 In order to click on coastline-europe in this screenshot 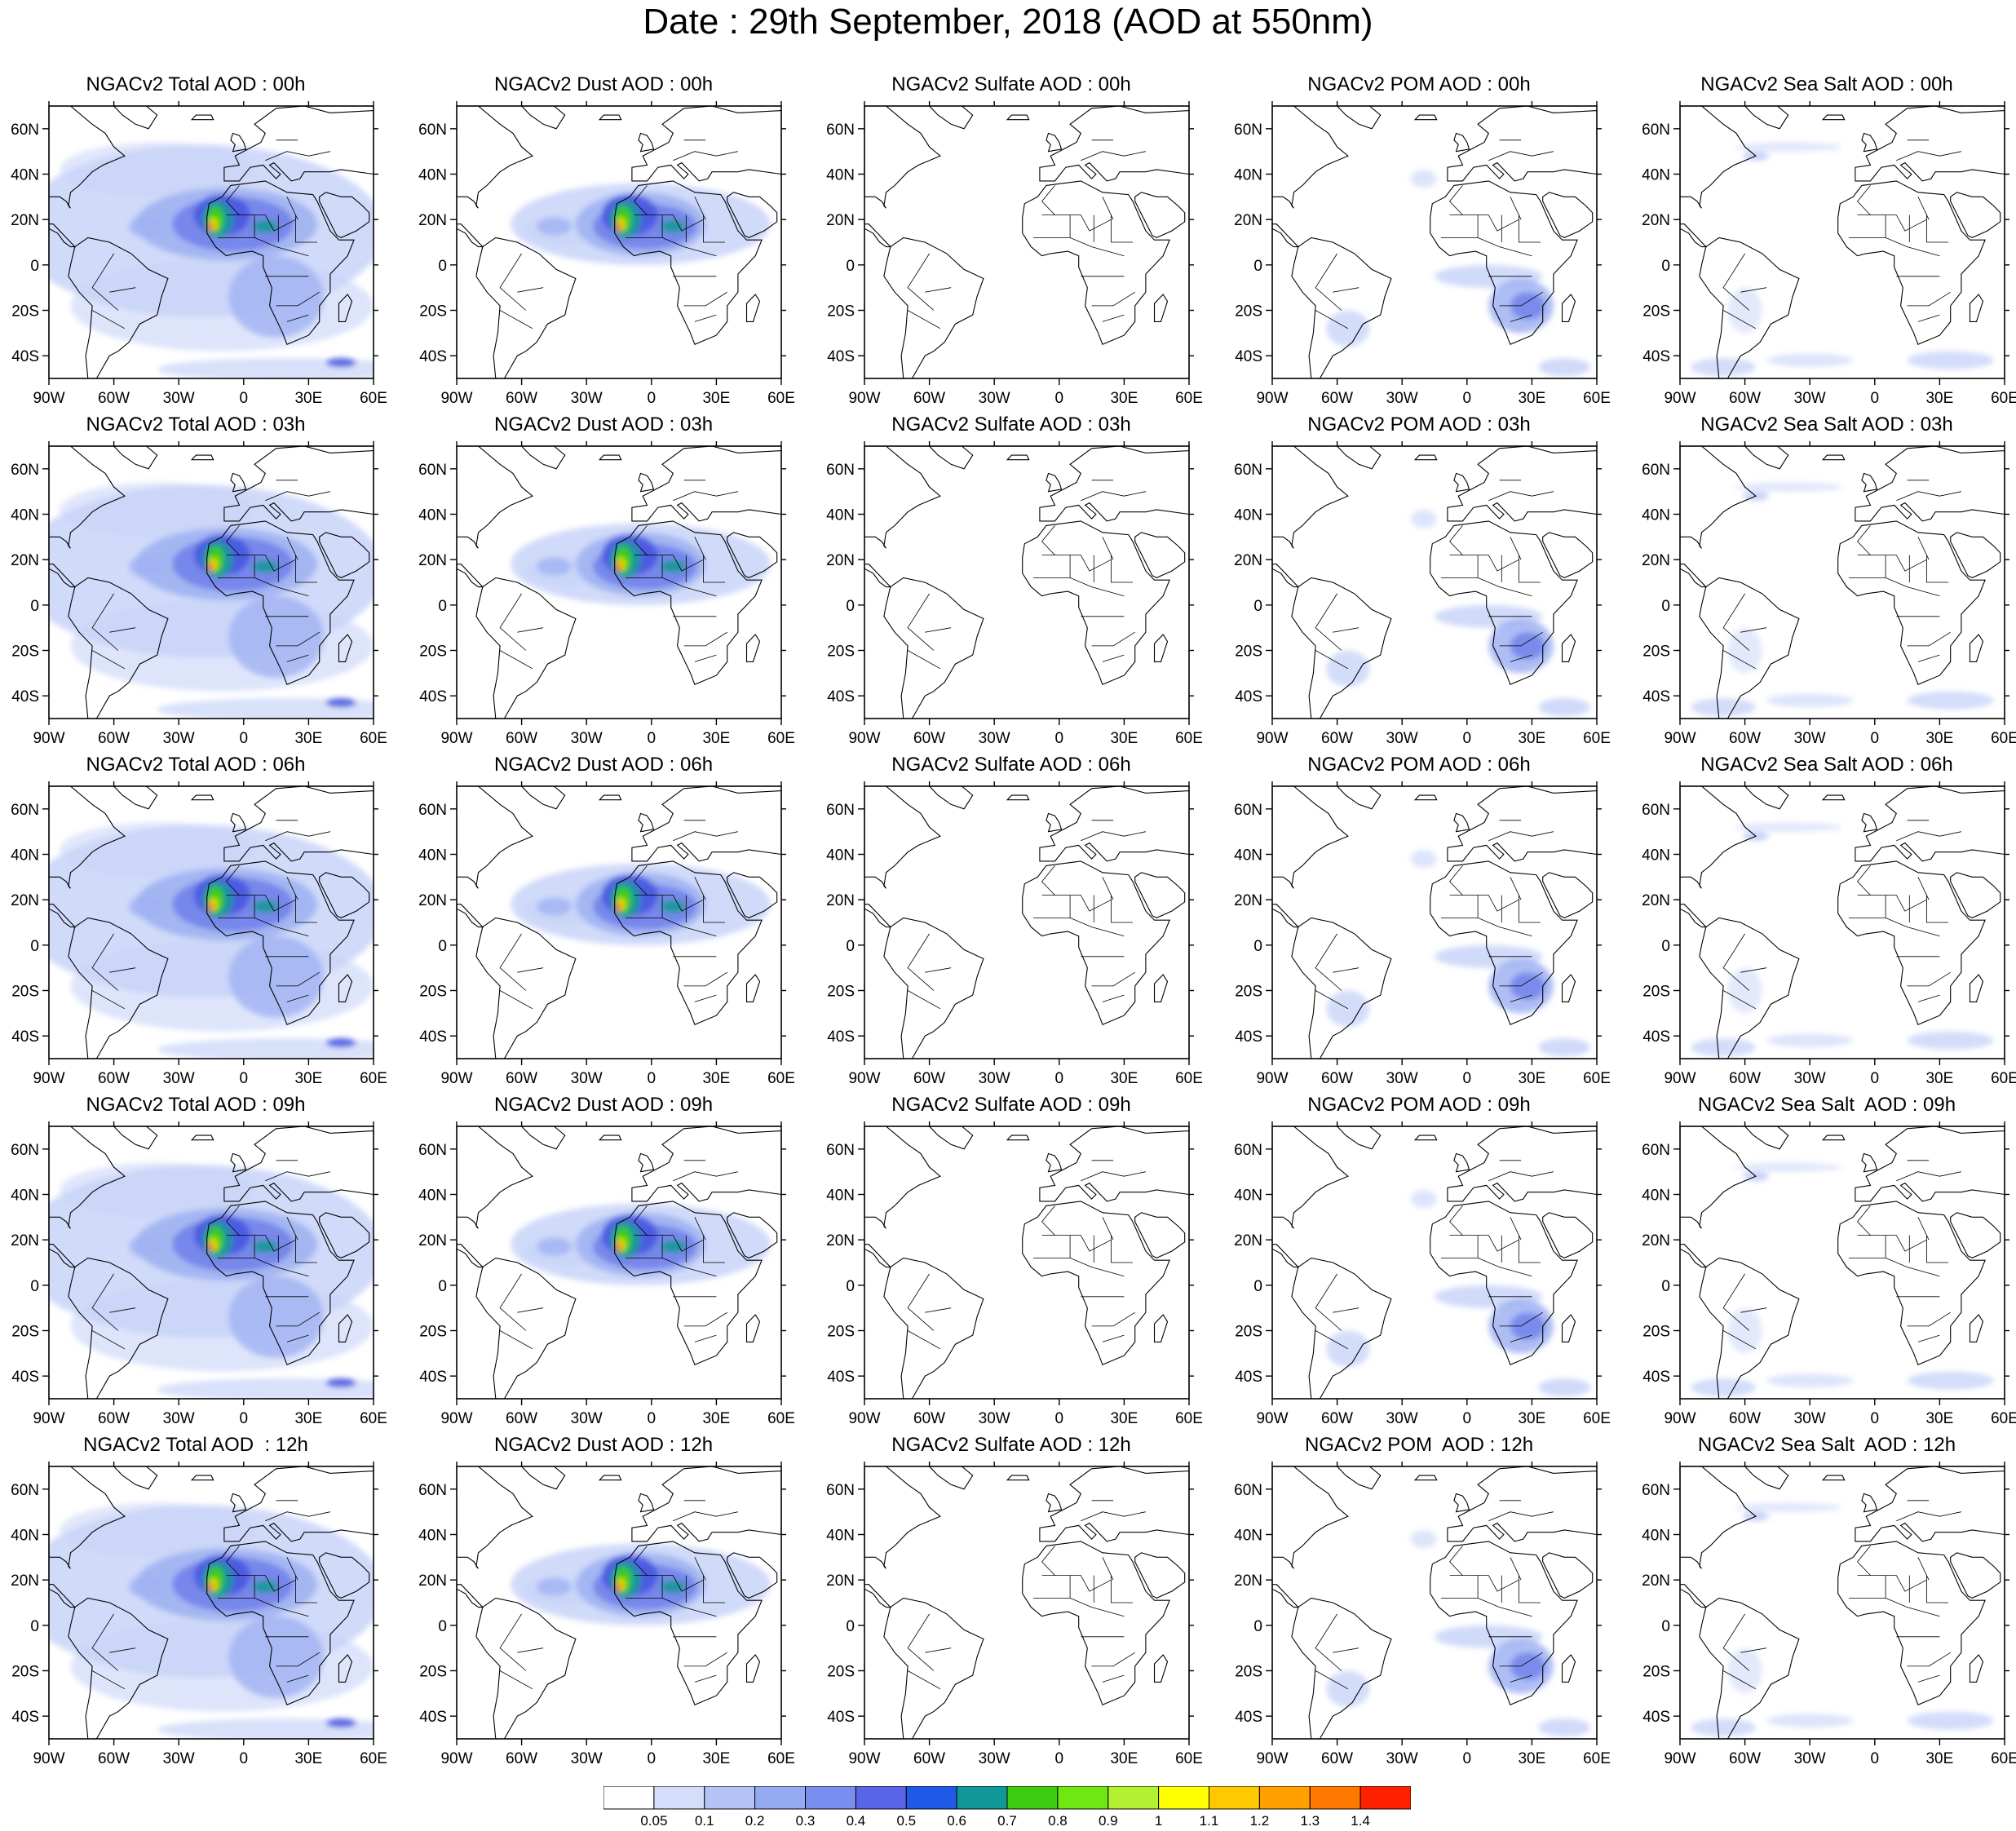, I will do `click(1930, 1164)`.